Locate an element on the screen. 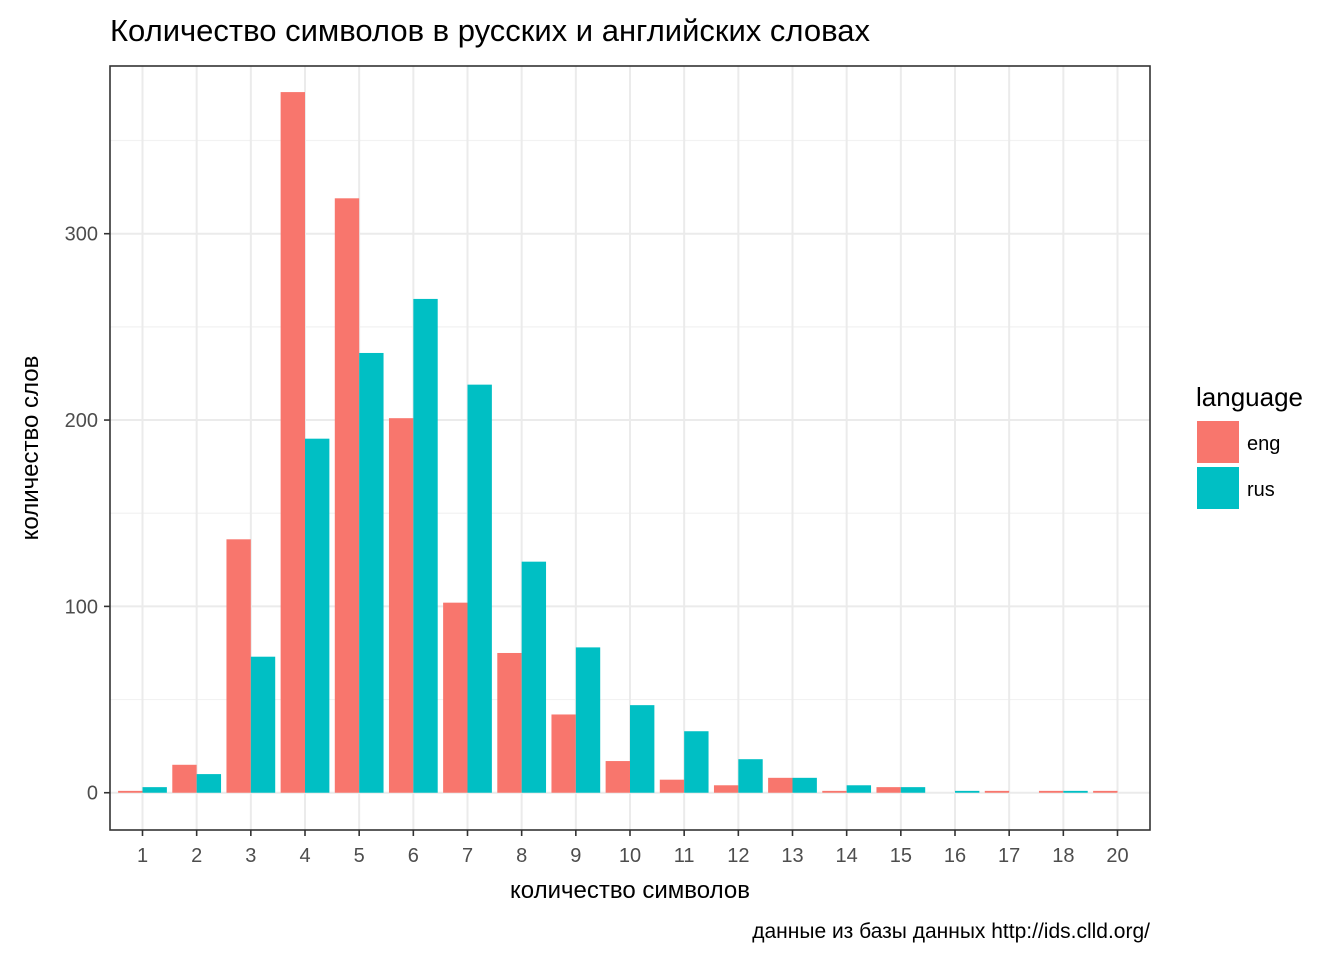 The image size is (1344, 960). legend-key-eng is located at coordinates (1218, 442).